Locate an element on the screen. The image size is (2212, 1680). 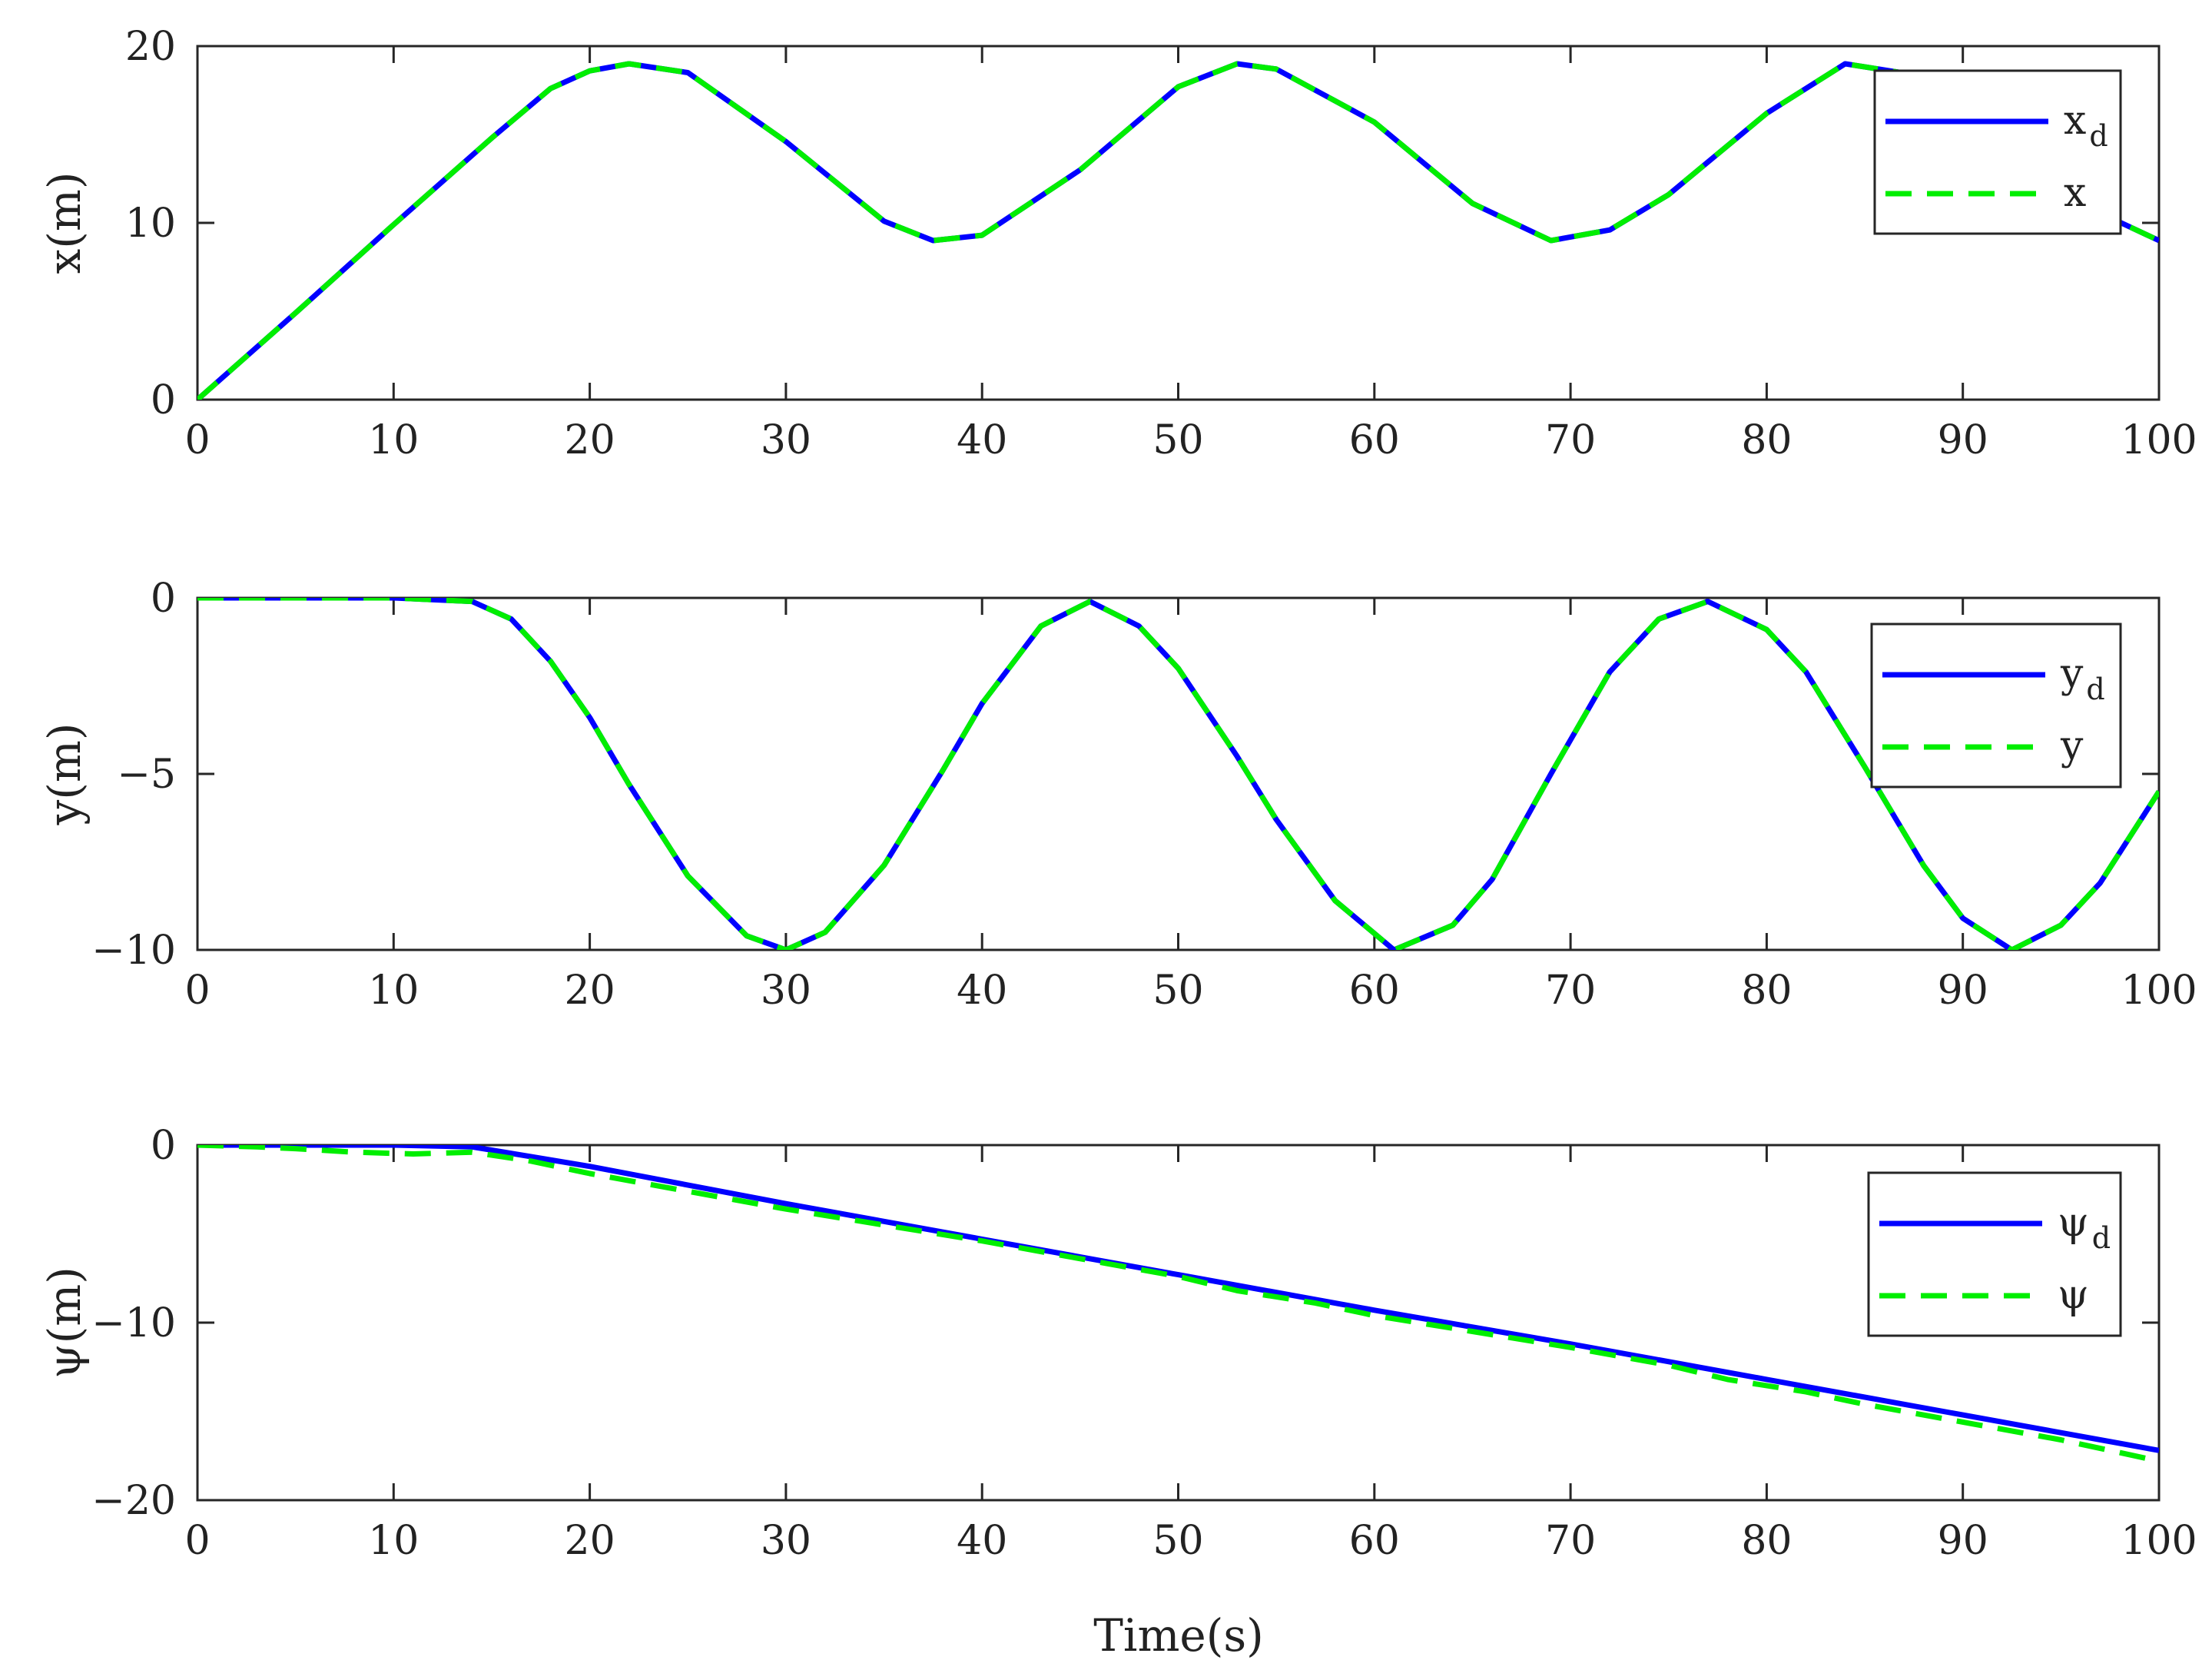
y-tick-label: −5 is located at coordinates (146, 775).